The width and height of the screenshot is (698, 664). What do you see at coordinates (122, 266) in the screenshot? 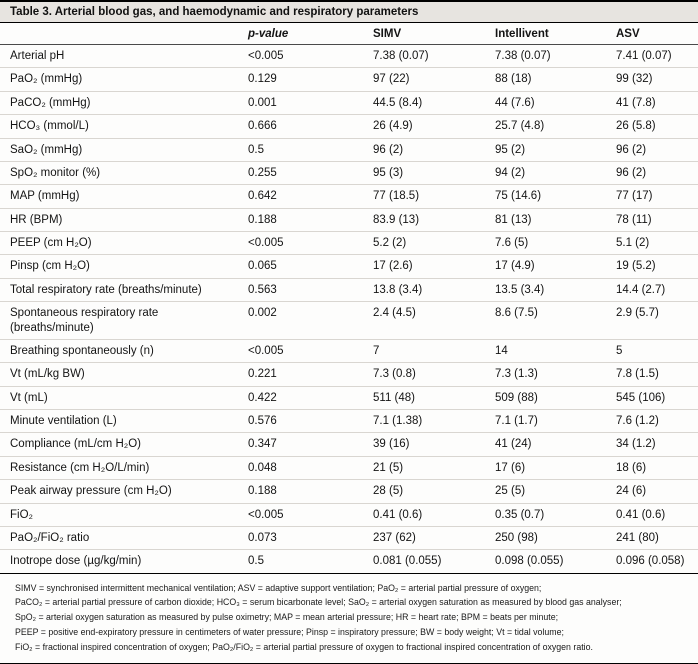
I see `parameter-cell: Pinsp (cm H₂O)` at bounding box center [122, 266].